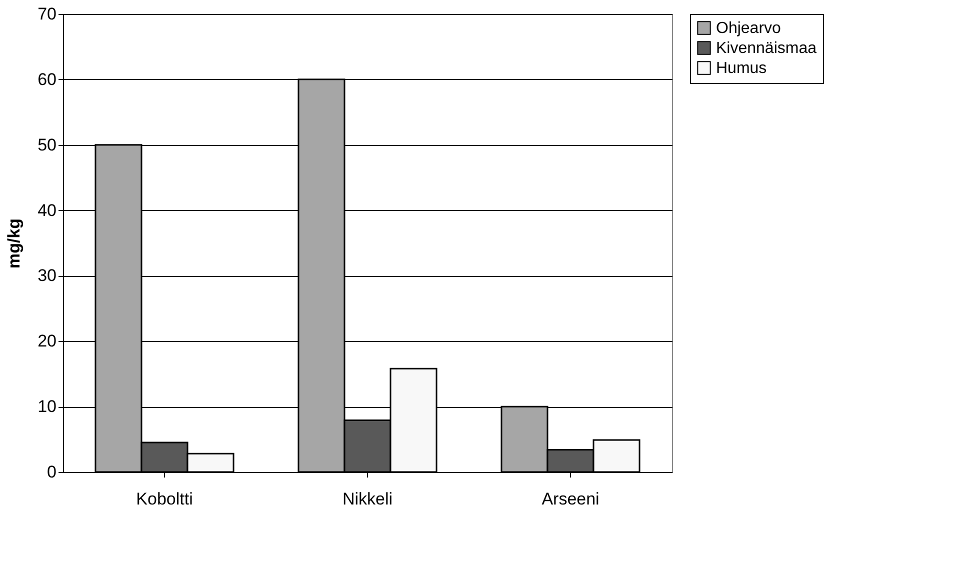 Image resolution: width=962 pixels, height=587 pixels. What do you see at coordinates (367, 499) in the screenshot?
I see `x-tick-label: Nikkeli` at bounding box center [367, 499].